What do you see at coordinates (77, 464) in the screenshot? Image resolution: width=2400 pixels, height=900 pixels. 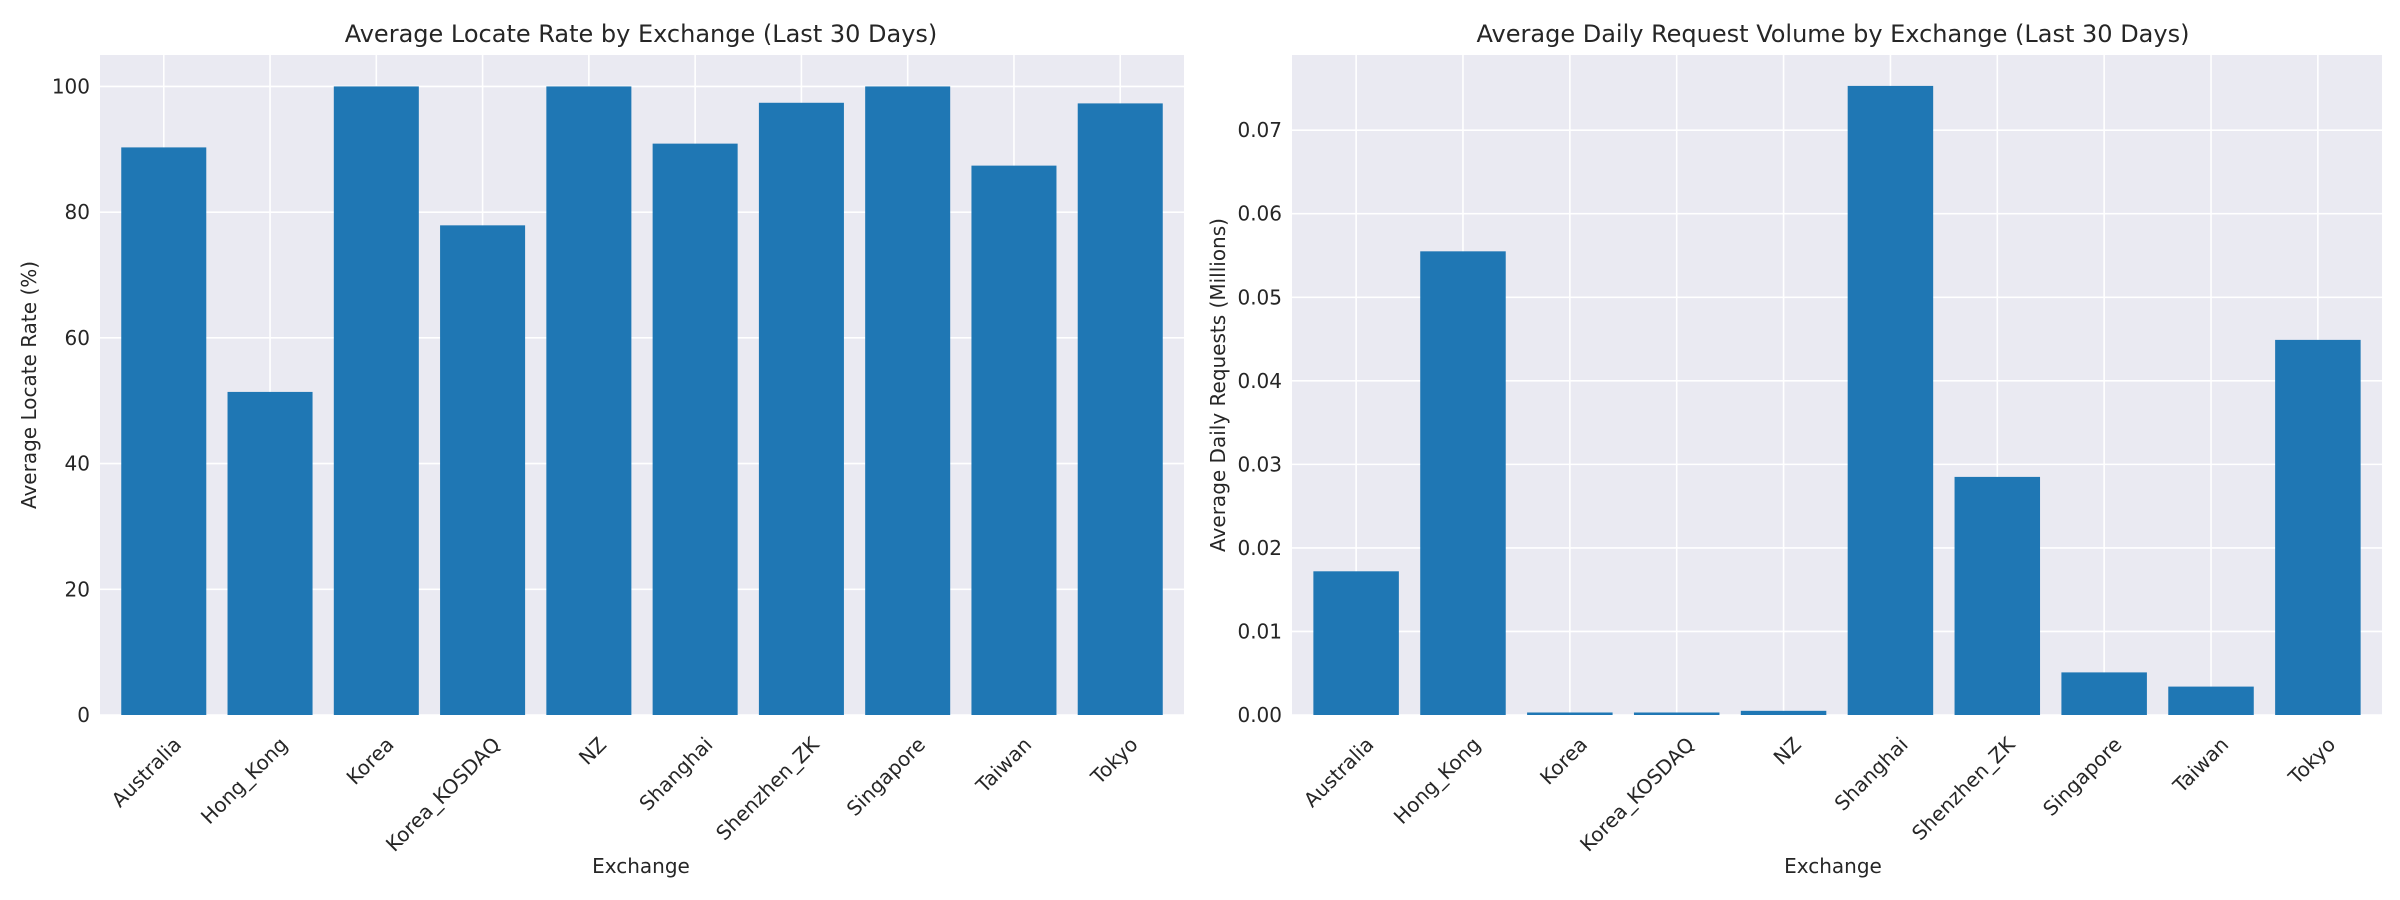 I see `y-tick-label: 40` at bounding box center [77, 464].